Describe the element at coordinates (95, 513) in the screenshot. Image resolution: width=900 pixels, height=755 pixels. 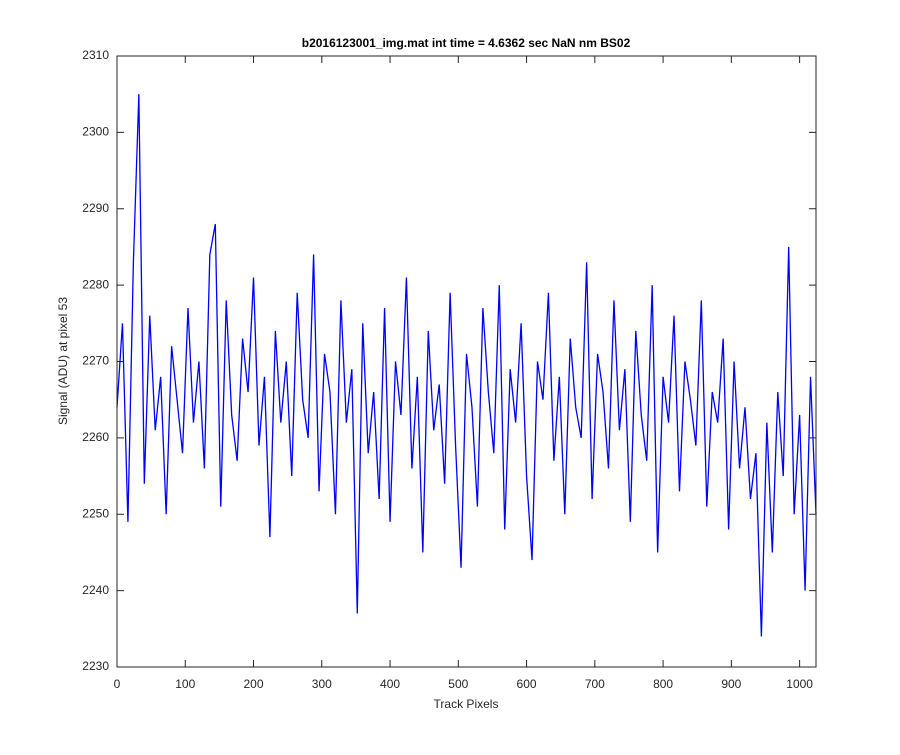
I see `y-tick-label: 2250` at that location.